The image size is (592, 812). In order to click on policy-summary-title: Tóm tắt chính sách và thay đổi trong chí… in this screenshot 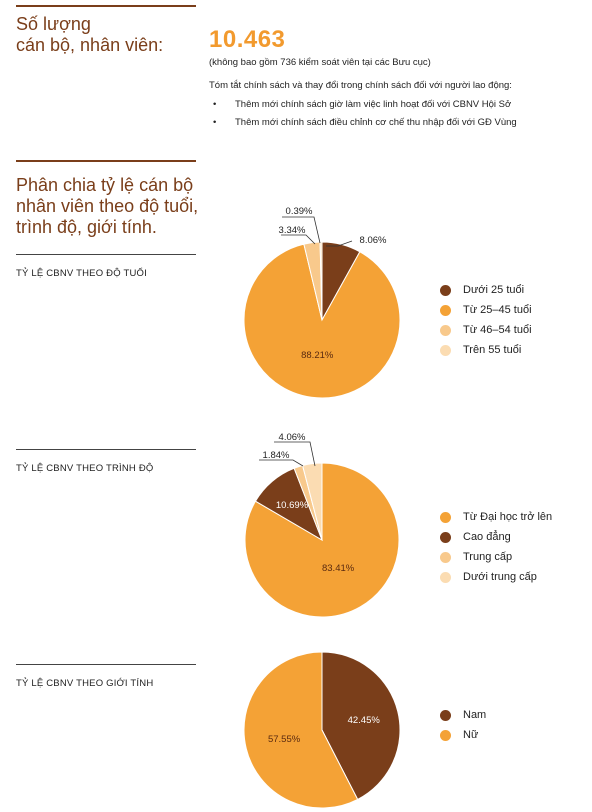, I will do `click(360, 85)`.